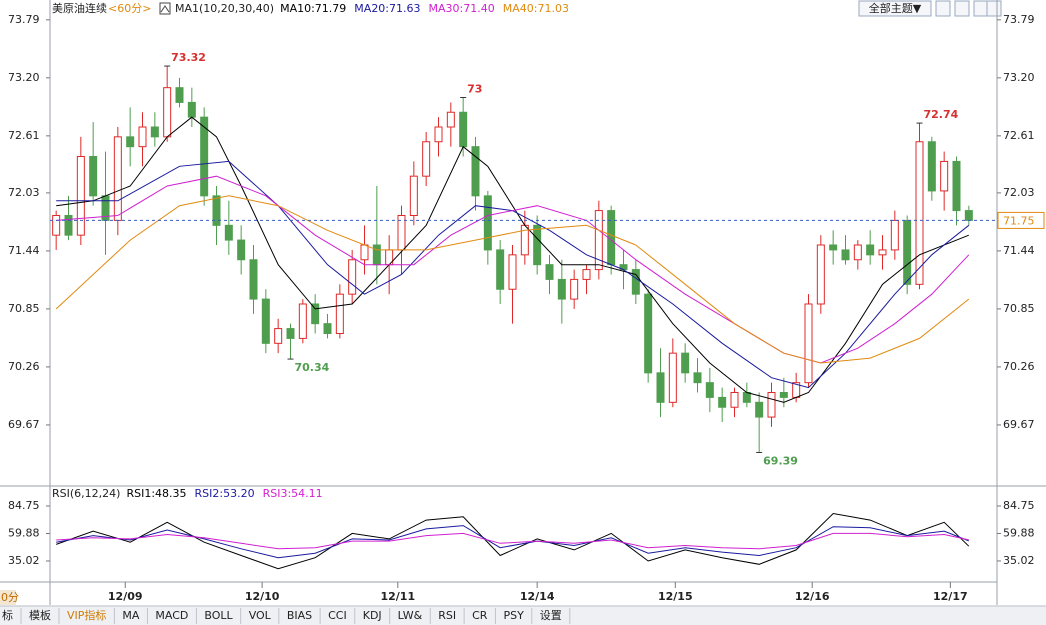 This screenshot has height=625, width=1046. I want to click on legend-entry: RSI1:48.35, so click(156, 493).